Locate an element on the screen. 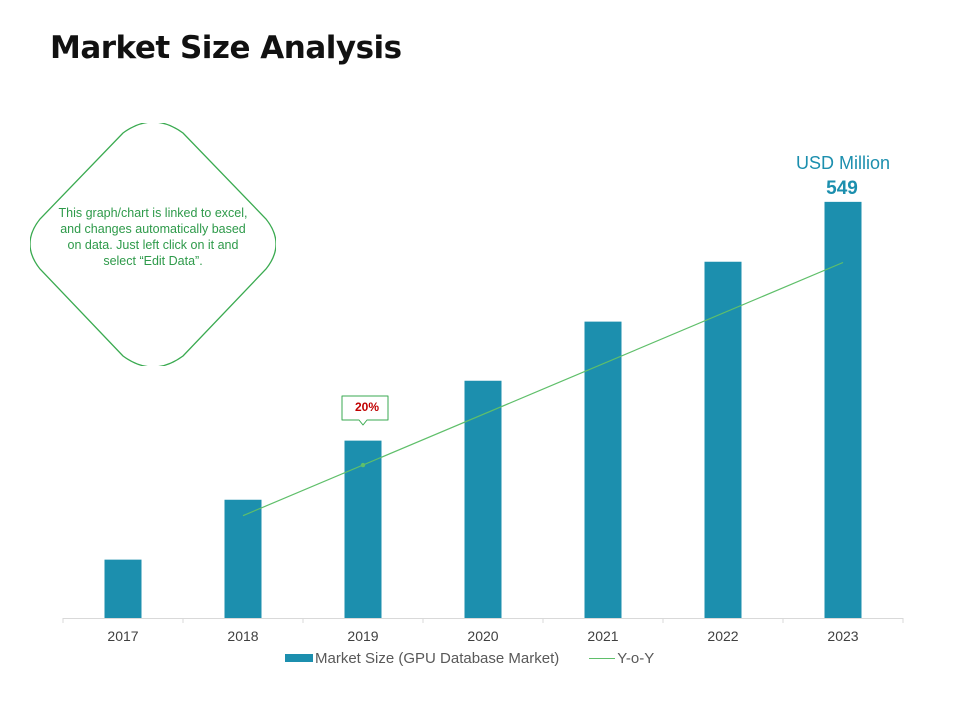 This screenshot has height=720, width=960. x-tick-label: 2017 is located at coordinates (122, 636).